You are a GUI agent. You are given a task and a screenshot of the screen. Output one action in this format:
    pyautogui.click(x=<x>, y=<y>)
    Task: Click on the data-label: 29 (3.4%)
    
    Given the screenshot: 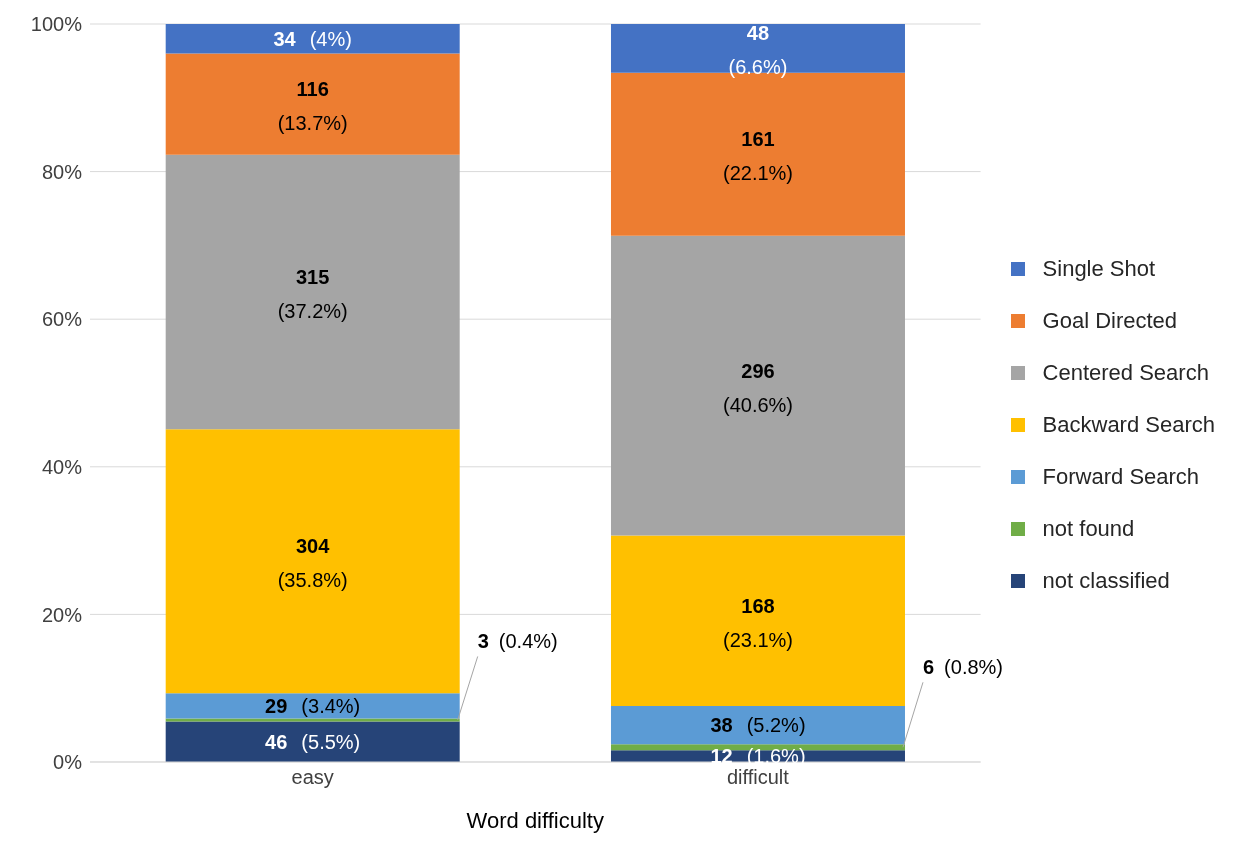 What is the action you would take?
    pyautogui.click(x=313, y=705)
    